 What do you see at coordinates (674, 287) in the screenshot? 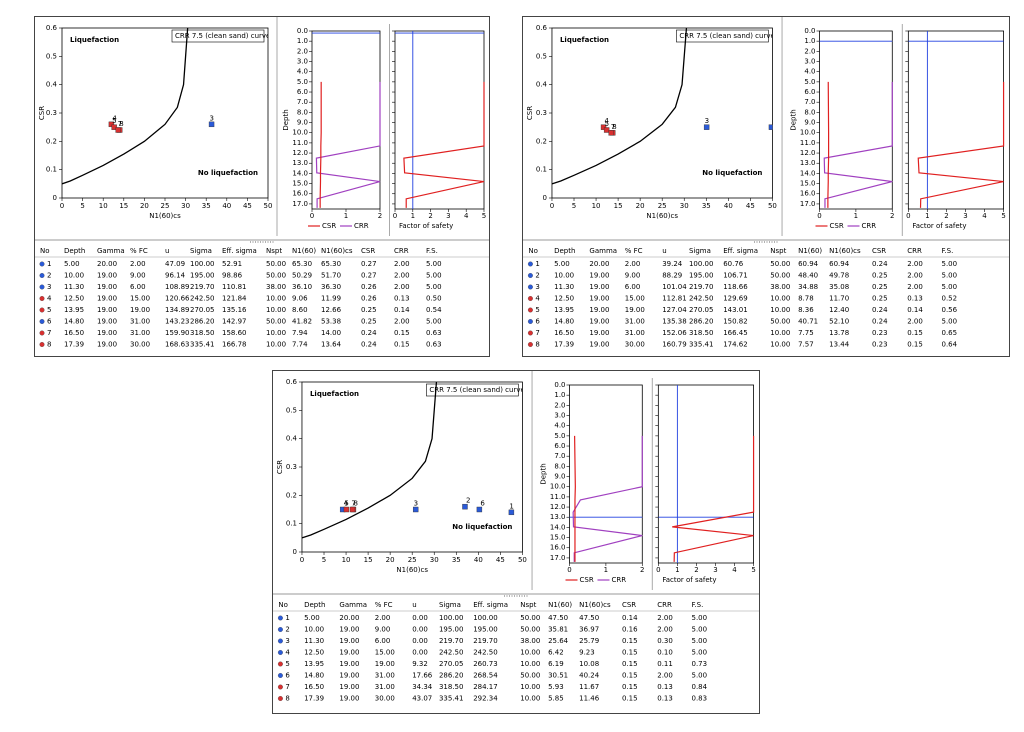
I see `table-cell: 101.04` at bounding box center [674, 287].